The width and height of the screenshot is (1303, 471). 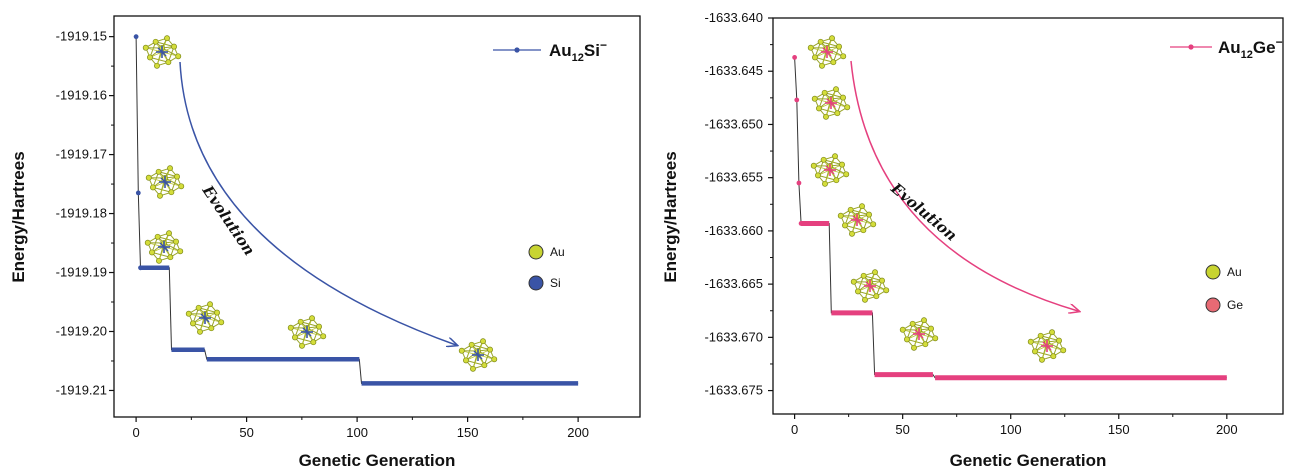 What do you see at coordinates (733, 390) in the screenshot?
I see `y-tick-label: -1633.675` at bounding box center [733, 390].